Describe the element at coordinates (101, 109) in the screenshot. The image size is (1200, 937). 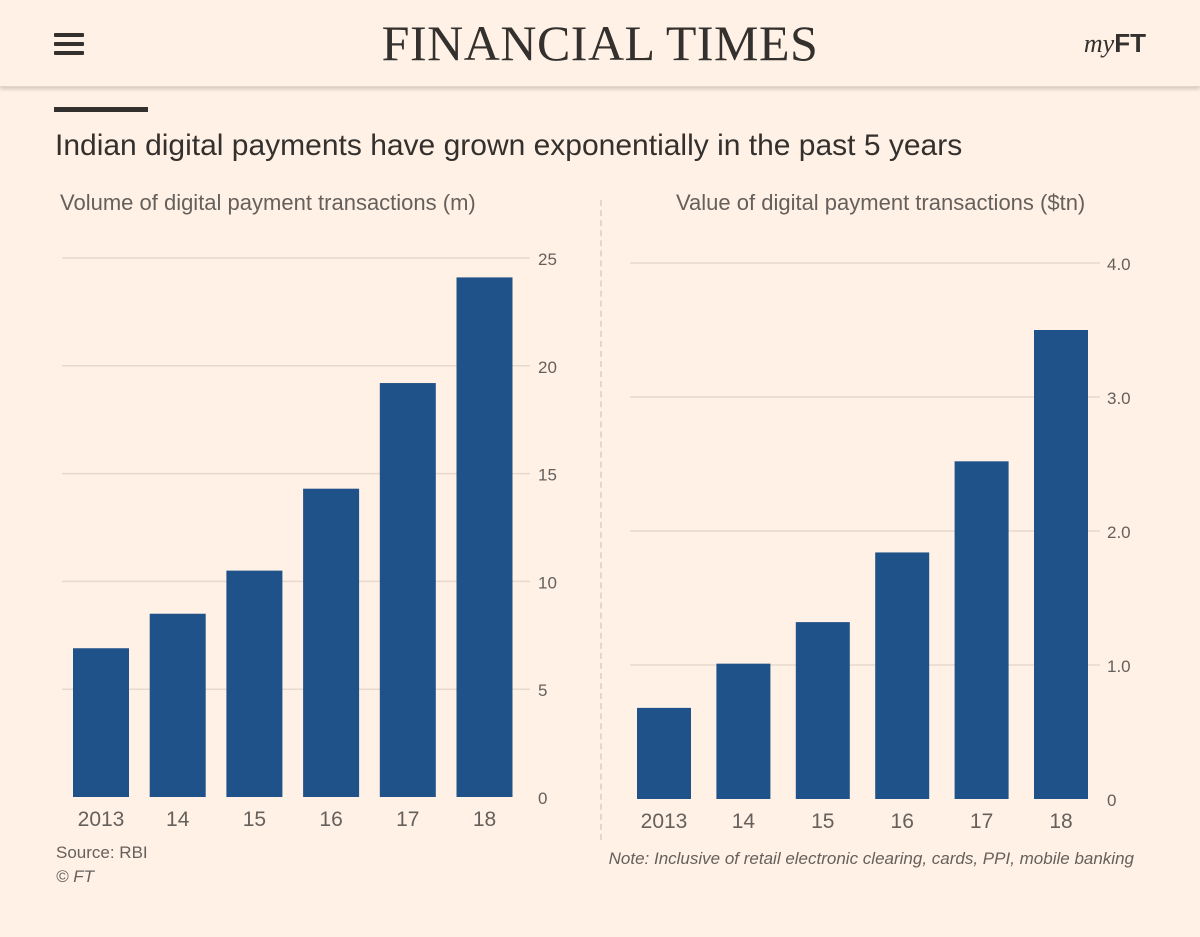
I see `title-accent-bar` at that location.